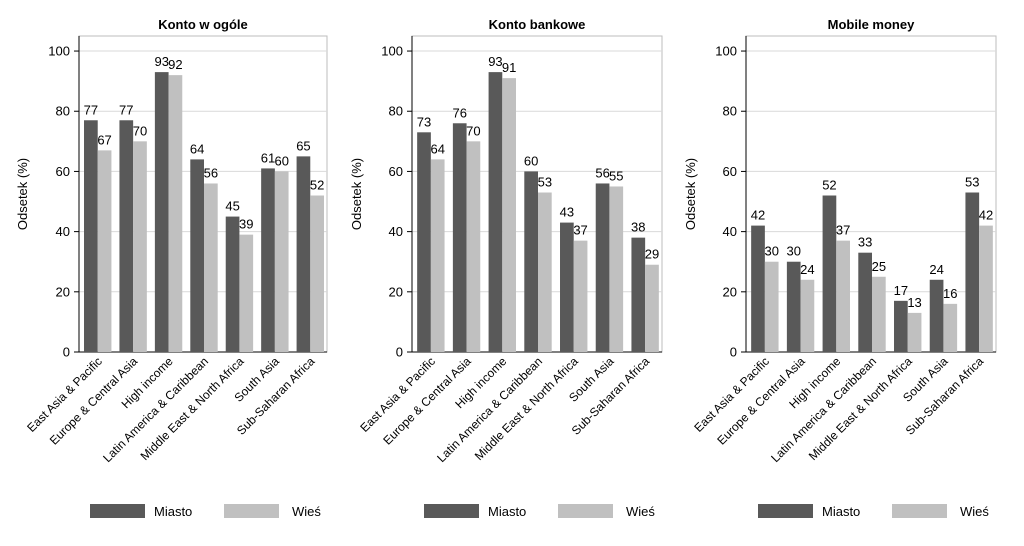  What do you see at coordinates (317, 185) in the screenshot?
I see `data-label: 52` at bounding box center [317, 185].